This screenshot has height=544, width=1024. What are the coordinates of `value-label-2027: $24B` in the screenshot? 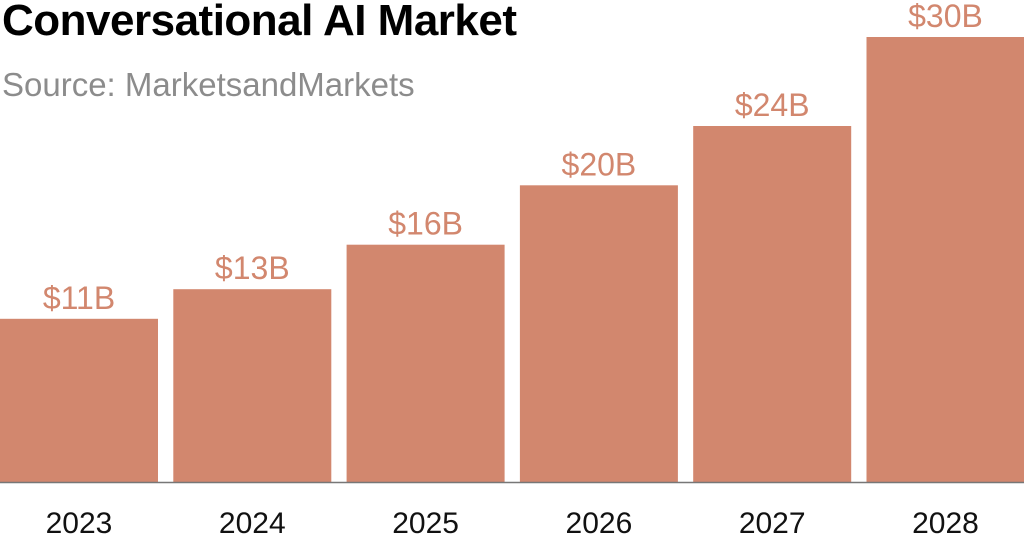 It's located at (772, 105).